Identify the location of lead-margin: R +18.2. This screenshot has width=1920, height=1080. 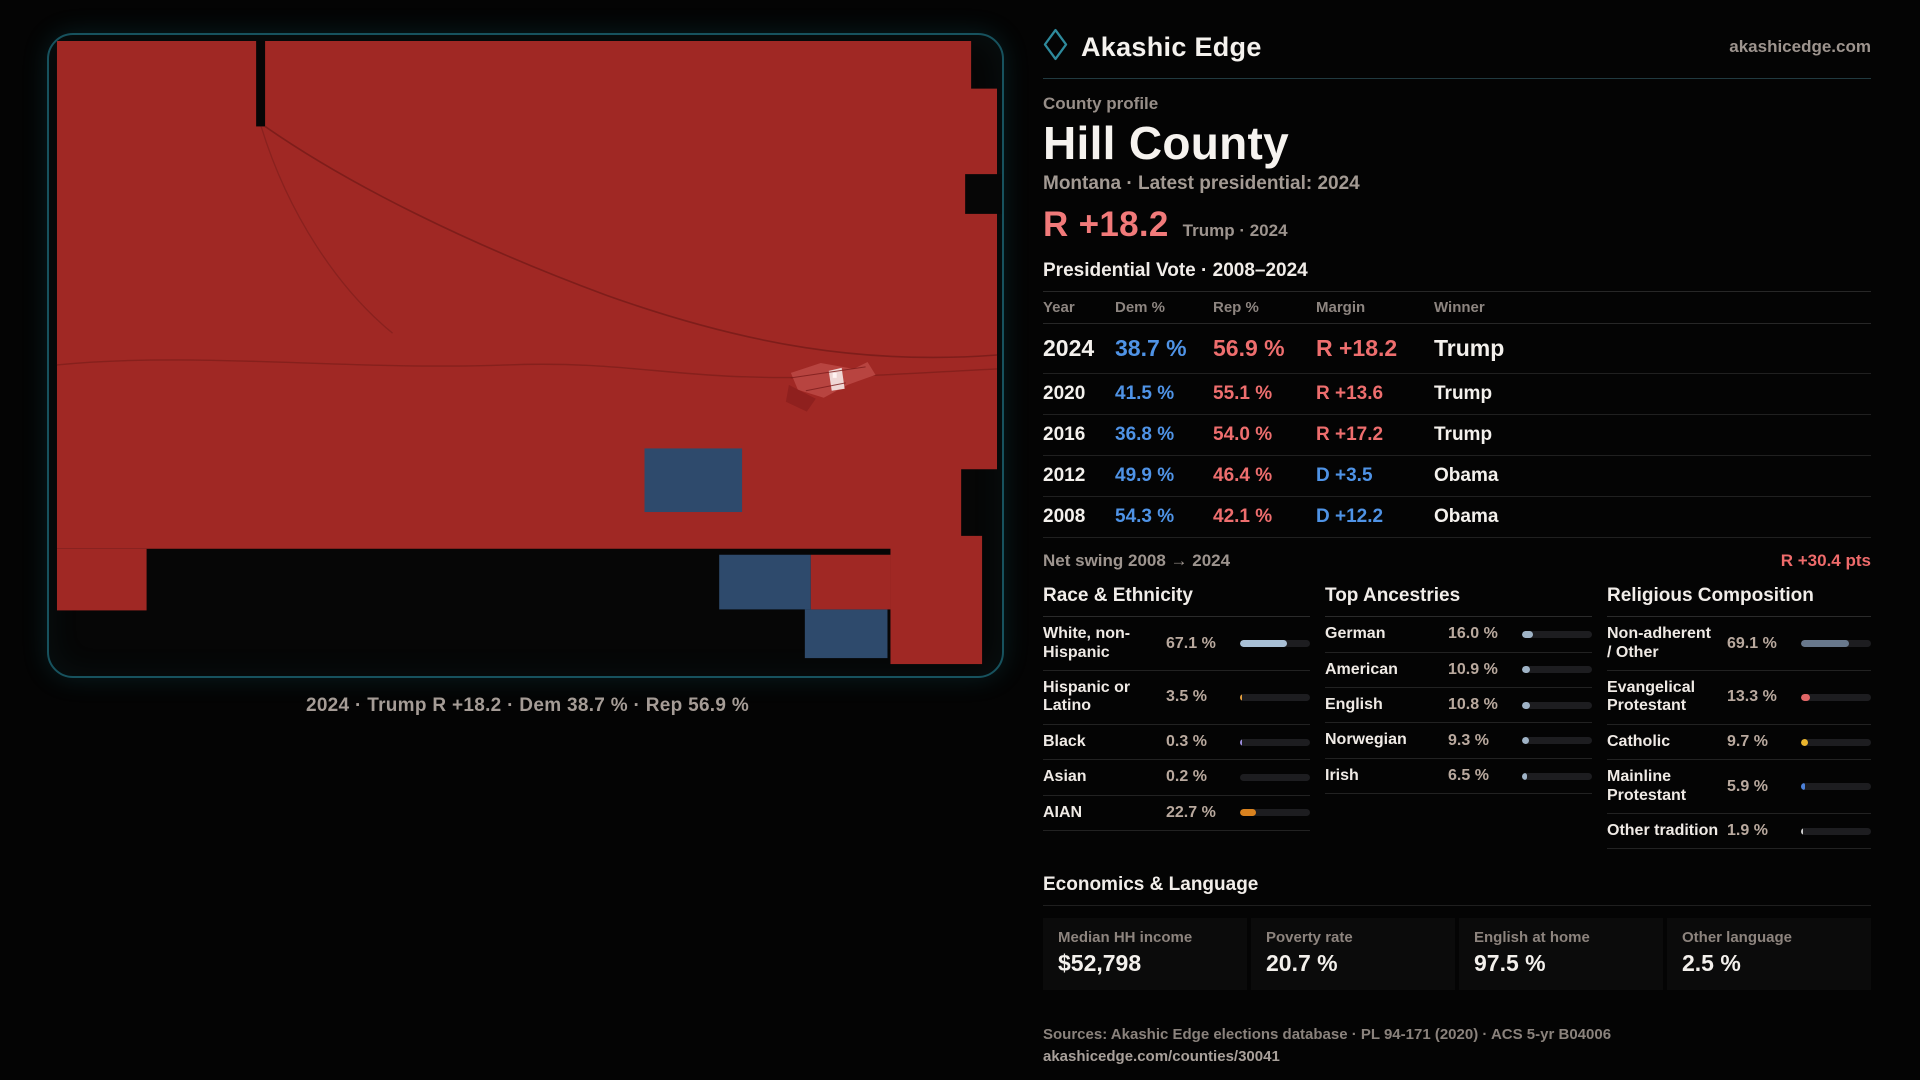
(1106, 225).